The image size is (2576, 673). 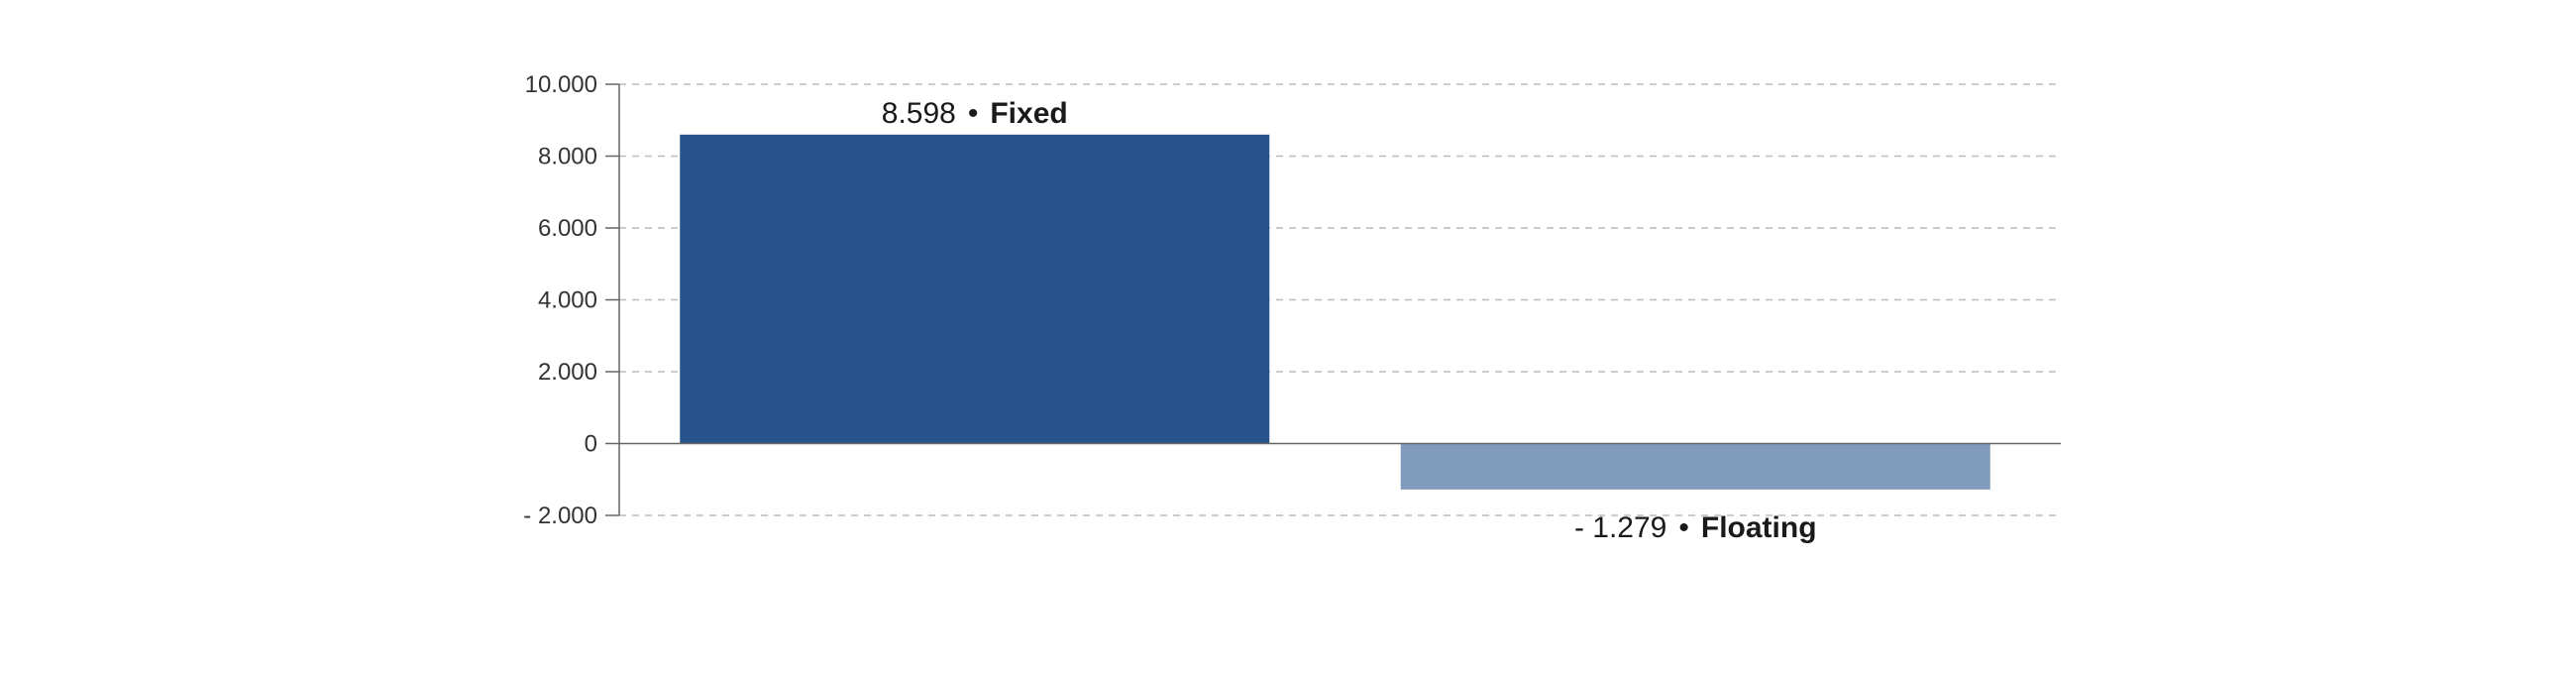 I want to click on y-tick-label: 4.000, so click(x=568, y=300).